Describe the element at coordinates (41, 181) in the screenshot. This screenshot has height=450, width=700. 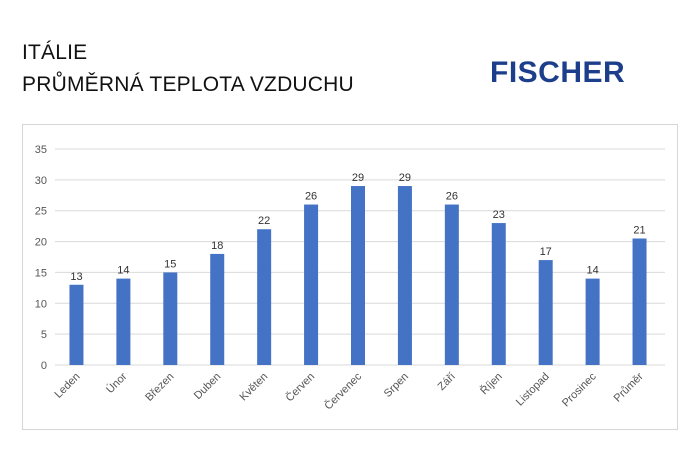
I see `y-tick-label: 30` at that location.